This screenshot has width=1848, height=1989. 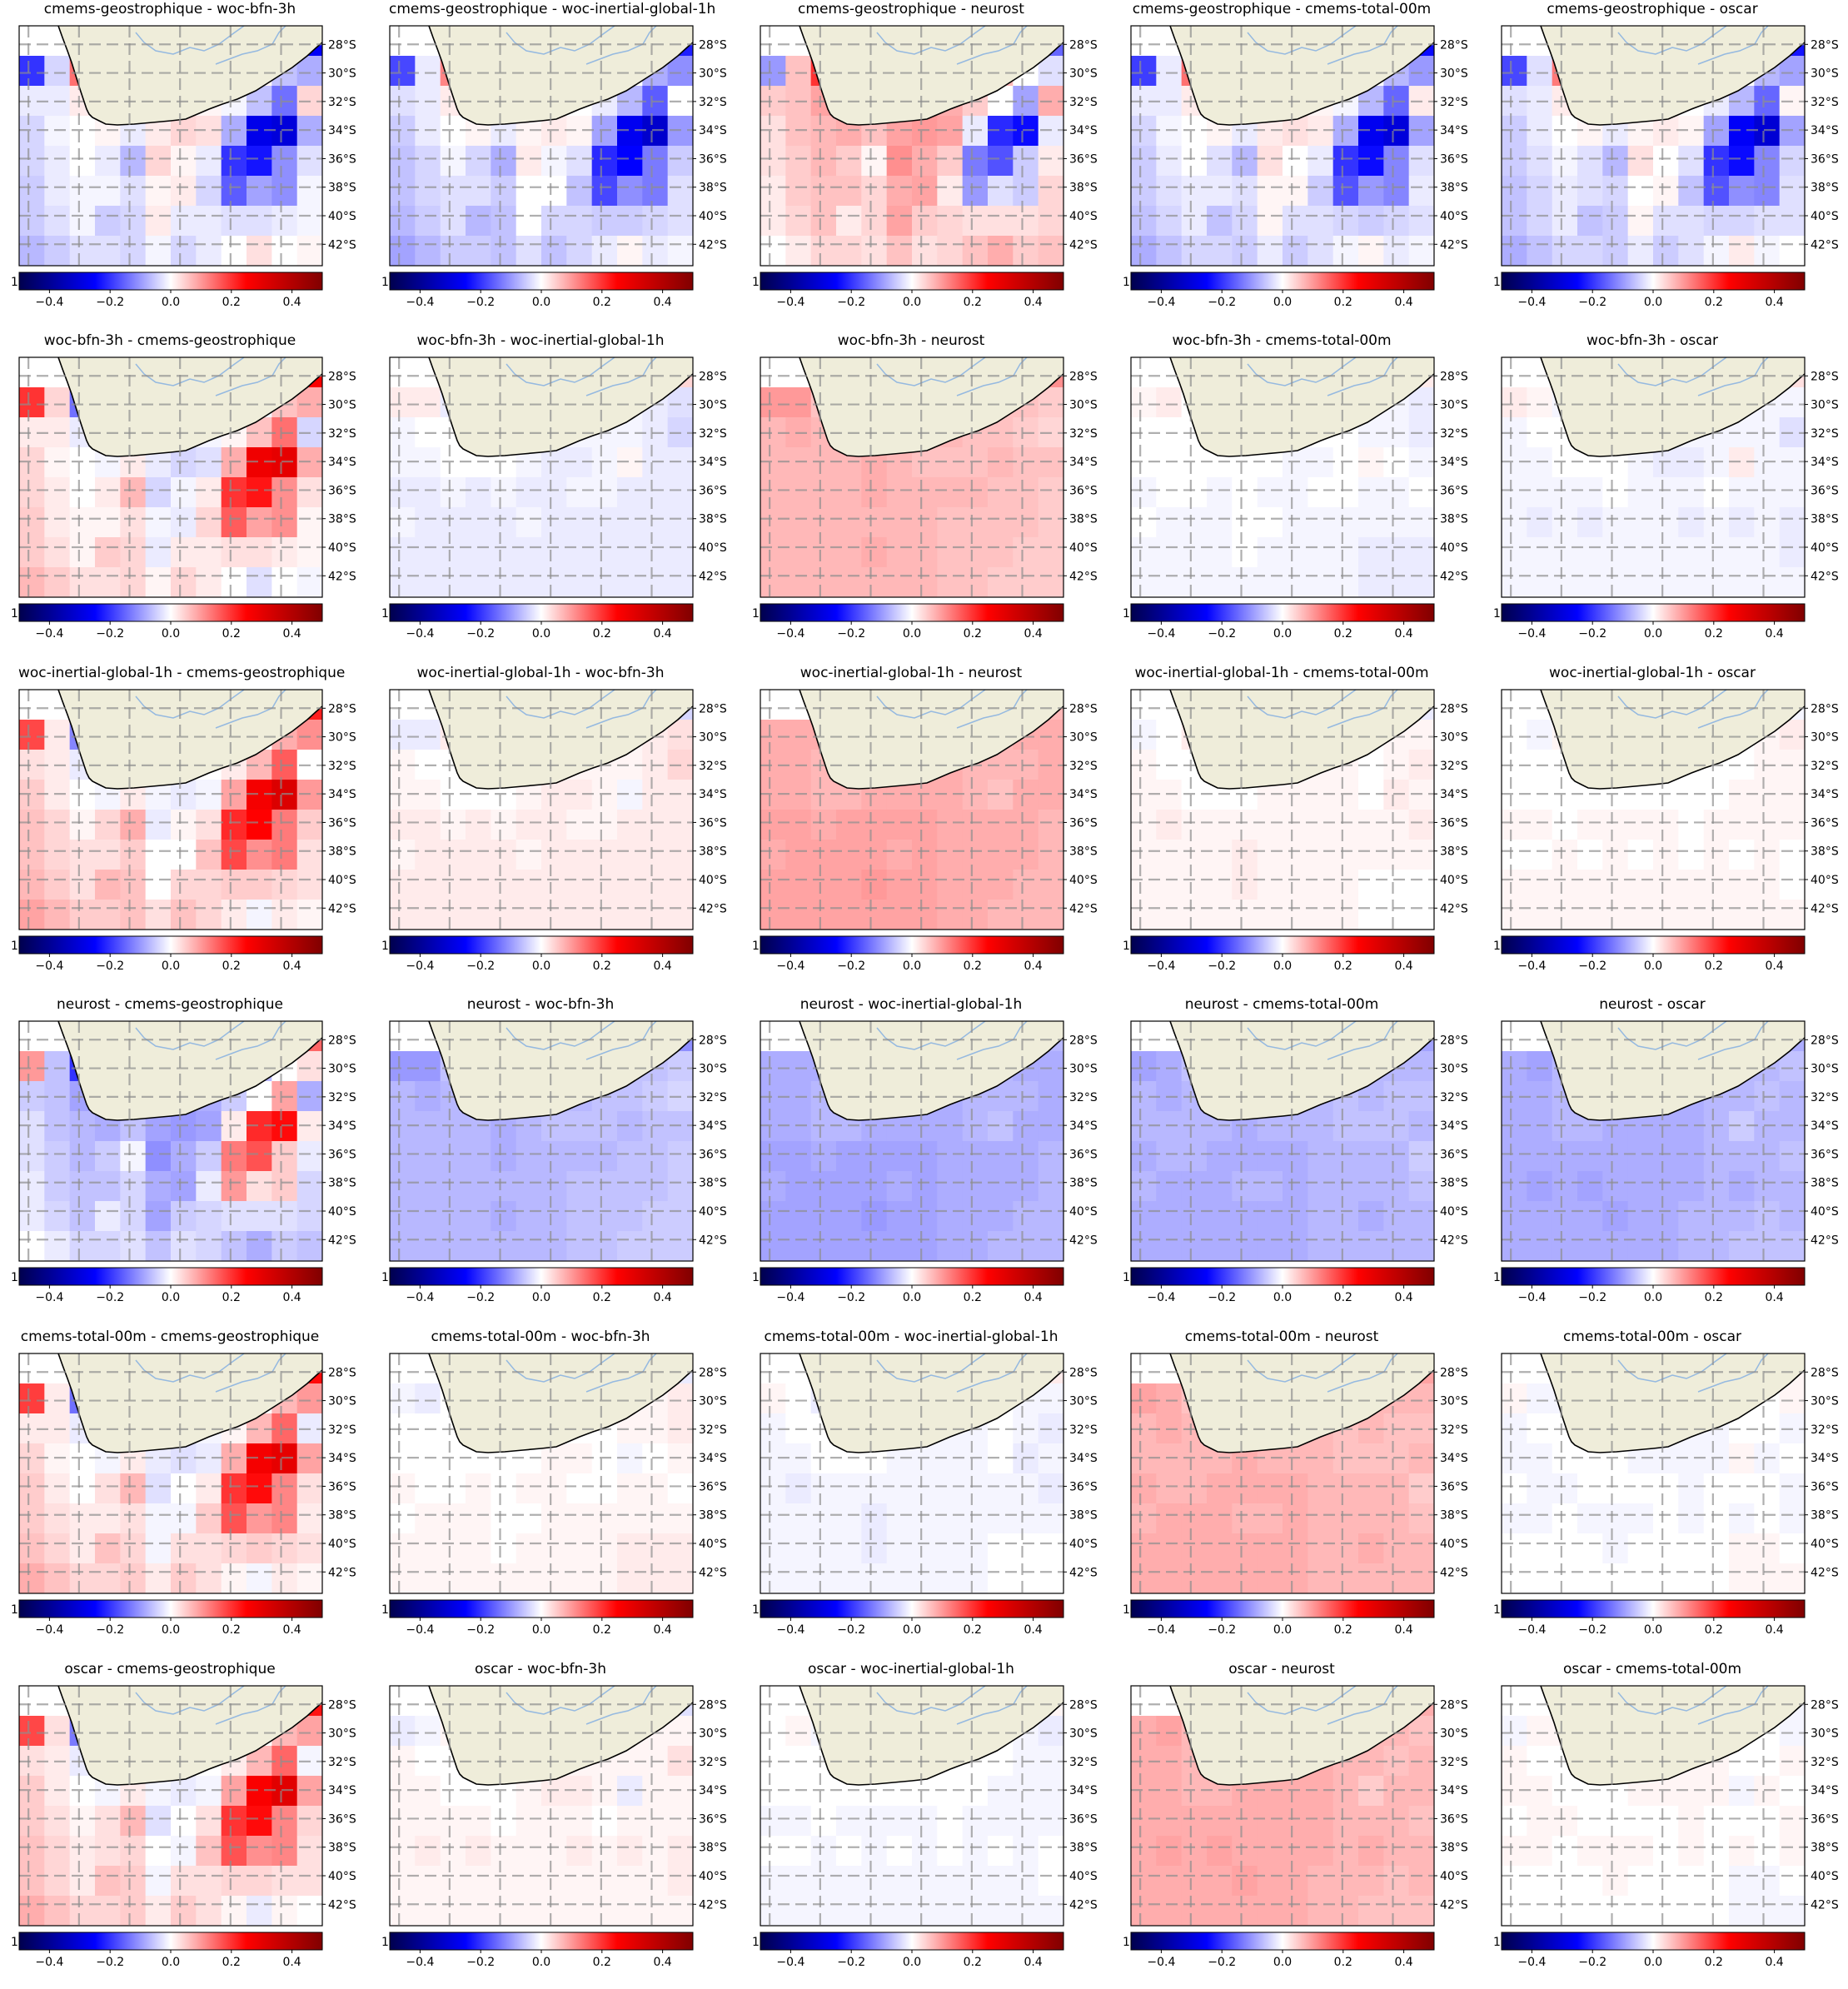 I want to click on lat-tick-label: 40°S, so click(x=1083, y=1212).